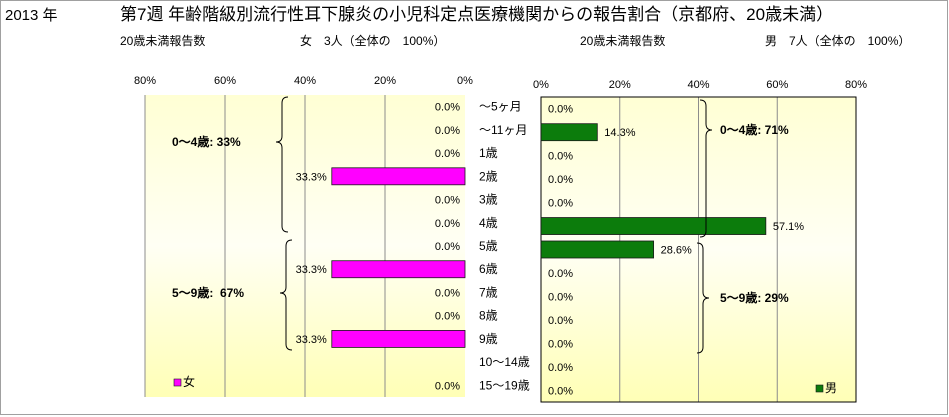 Image resolution: width=949 pixels, height=417 pixels. I want to click on female-age-group-annotation: 0～4歳: 33%, so click(206, 141).